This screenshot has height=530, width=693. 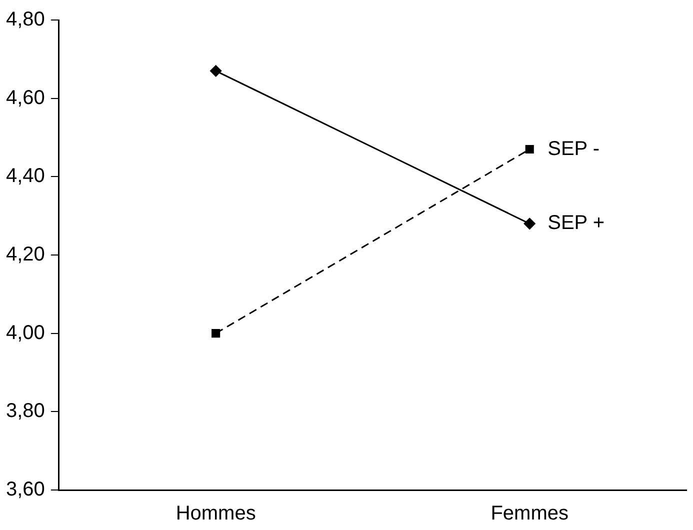 I want to click on y-tick-label: 4,80, so click(x=25, y=19).